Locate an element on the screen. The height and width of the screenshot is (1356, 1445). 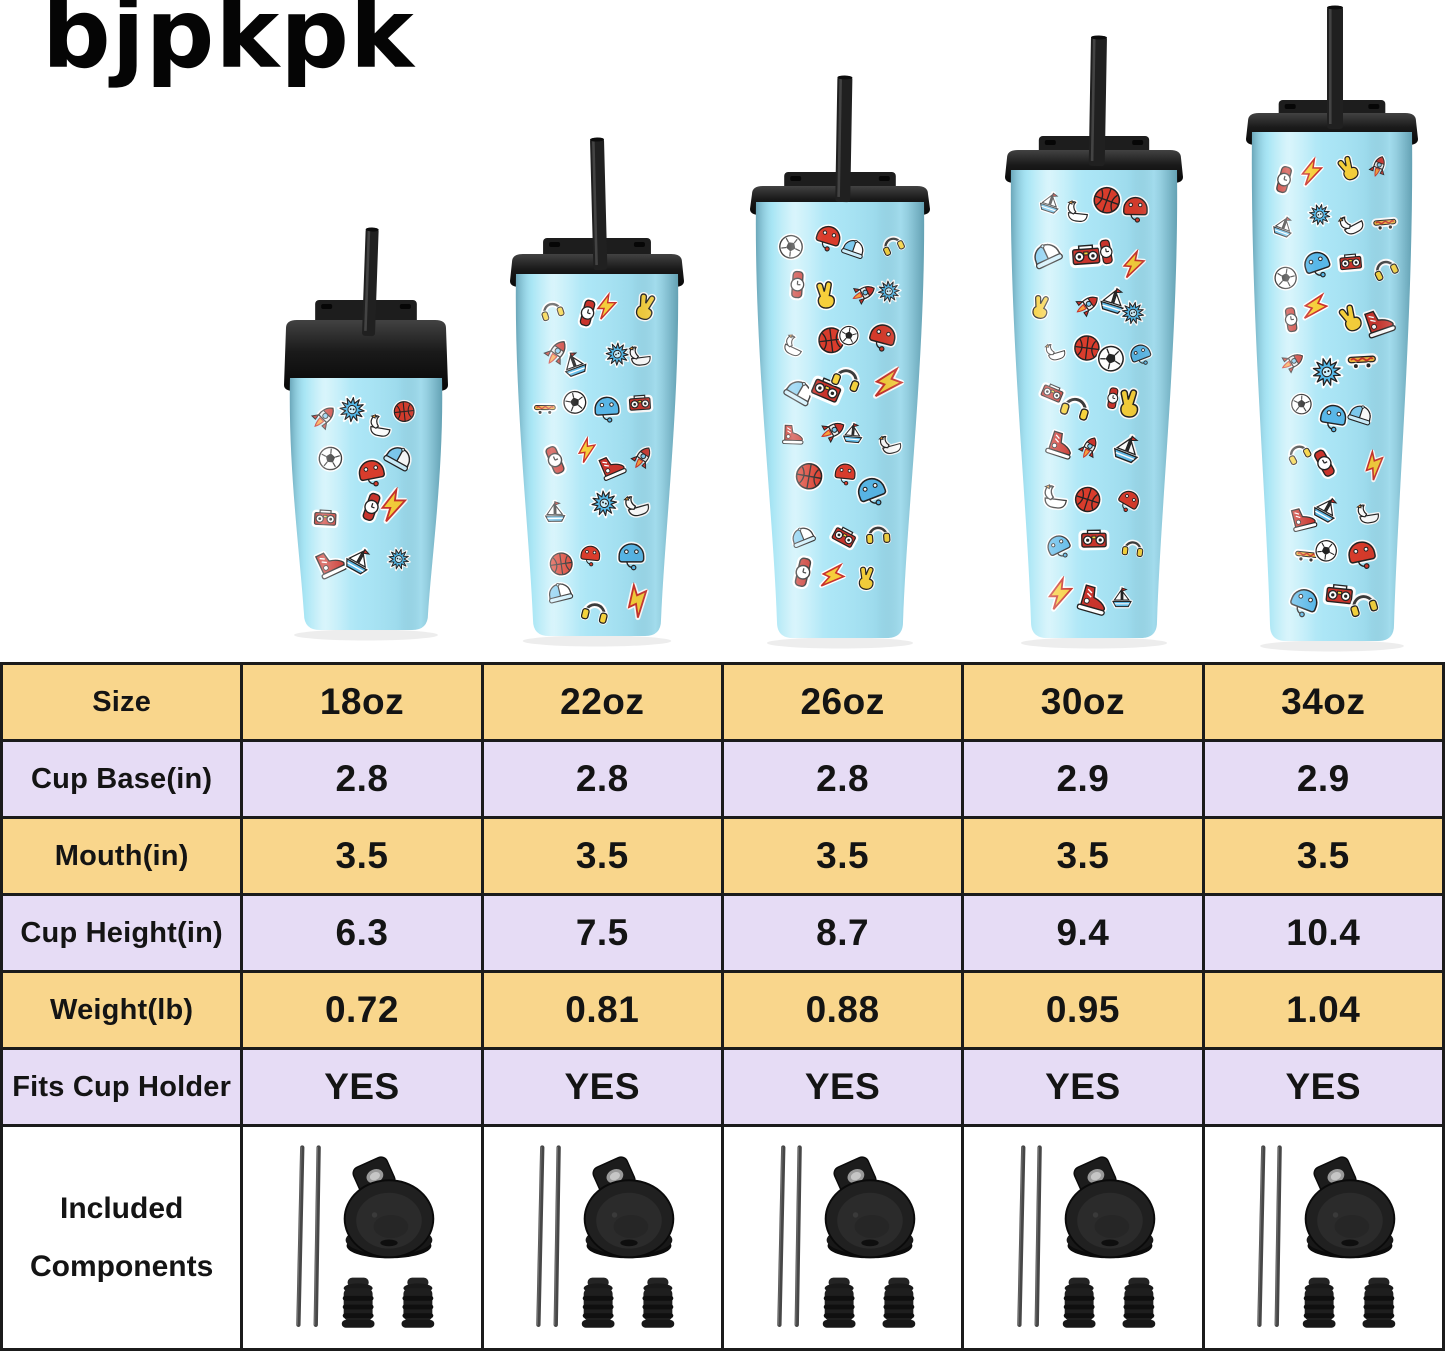
row-label-weight-lb: Weight(lb) is located at coordinates (122, 1010).